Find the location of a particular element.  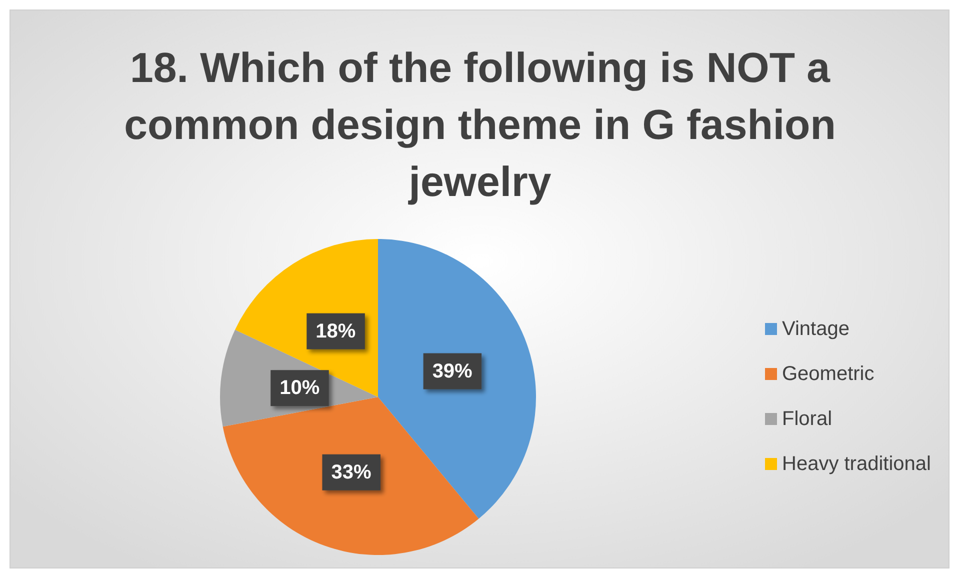

legend-label: Vintage is located at coordinates (816, 329).